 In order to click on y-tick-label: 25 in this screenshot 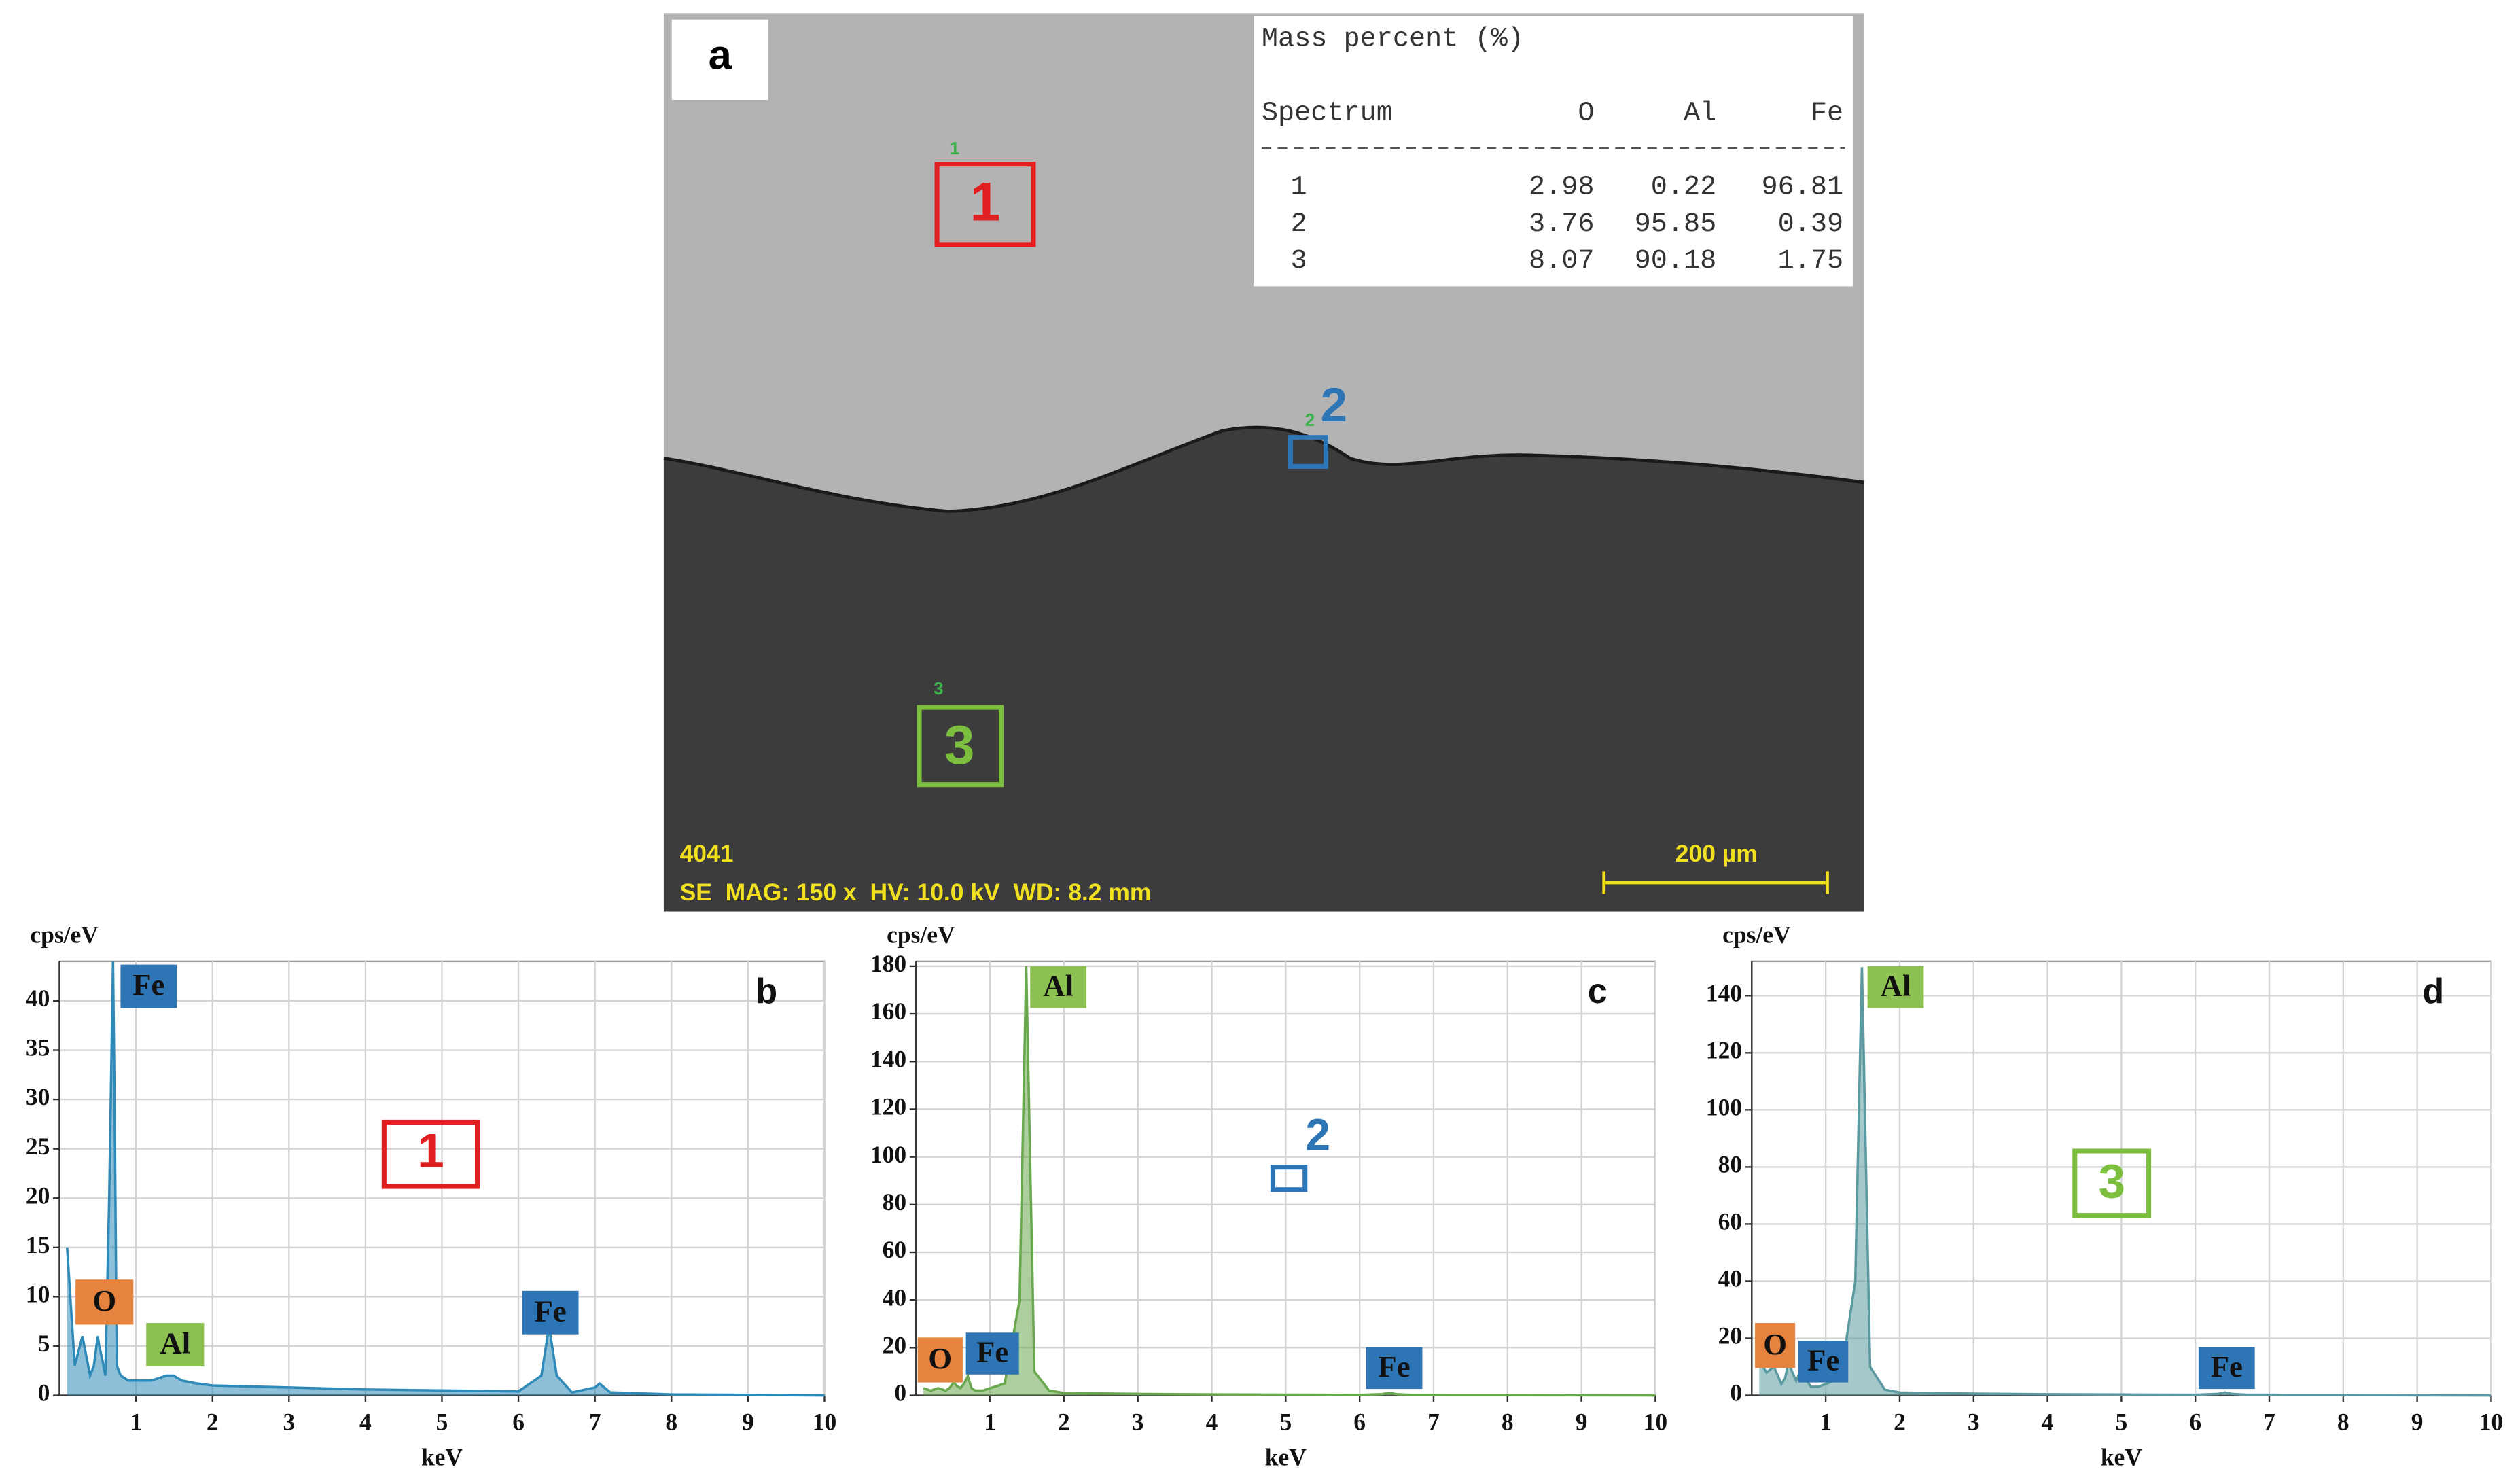, I will do `click(38, 1146)`.